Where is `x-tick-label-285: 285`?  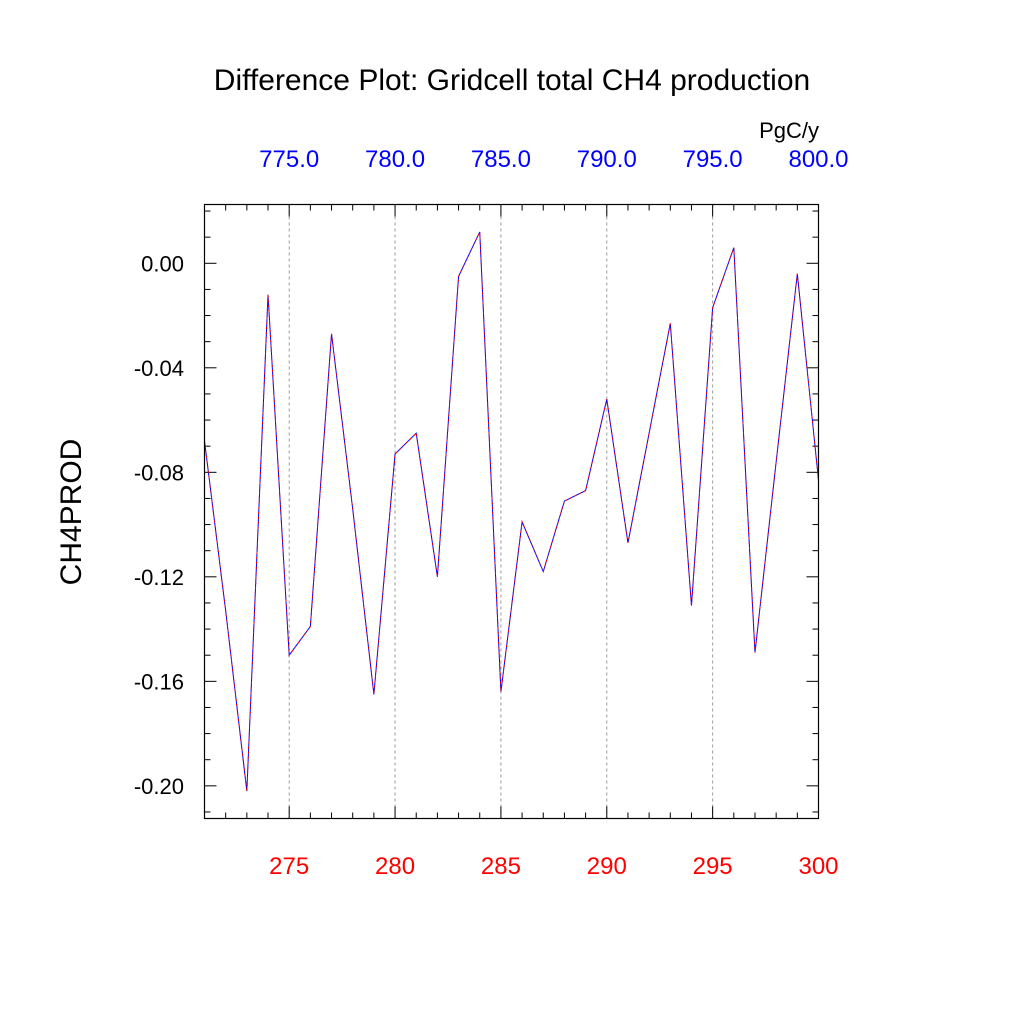
x-tick-label-285: 285 is located at coordinates (501, 866).